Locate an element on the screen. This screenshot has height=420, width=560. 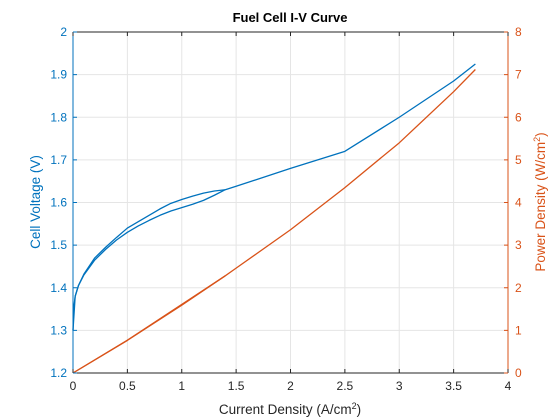
y-left-tick-label: 1.7 is located at coordinates (58, 160).